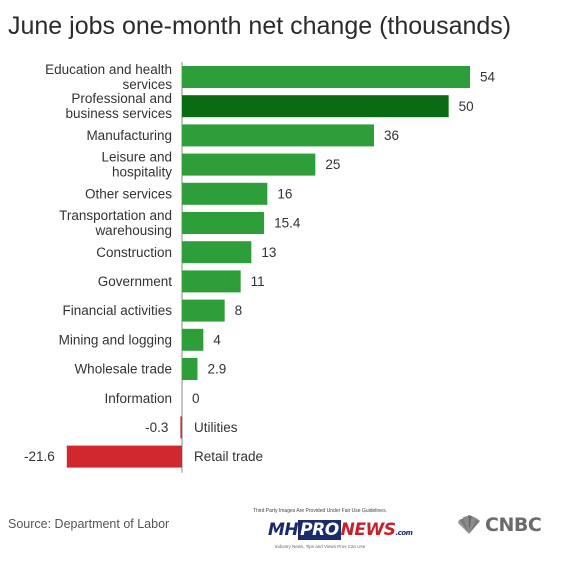 The image size is (563, 567). What do you see at coordinates (117, 310) in the screenshot?
I see `category-label: Financial activities` at bounding box center [117, 310].